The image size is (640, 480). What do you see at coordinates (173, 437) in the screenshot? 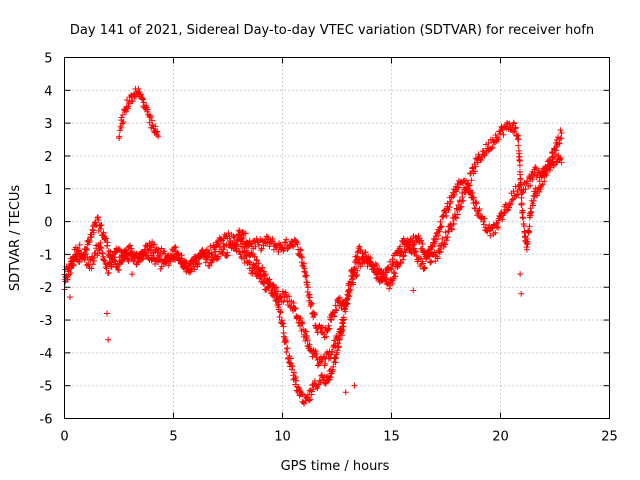
I see `x-tick-label: 5` at bounding box center [173, 437].